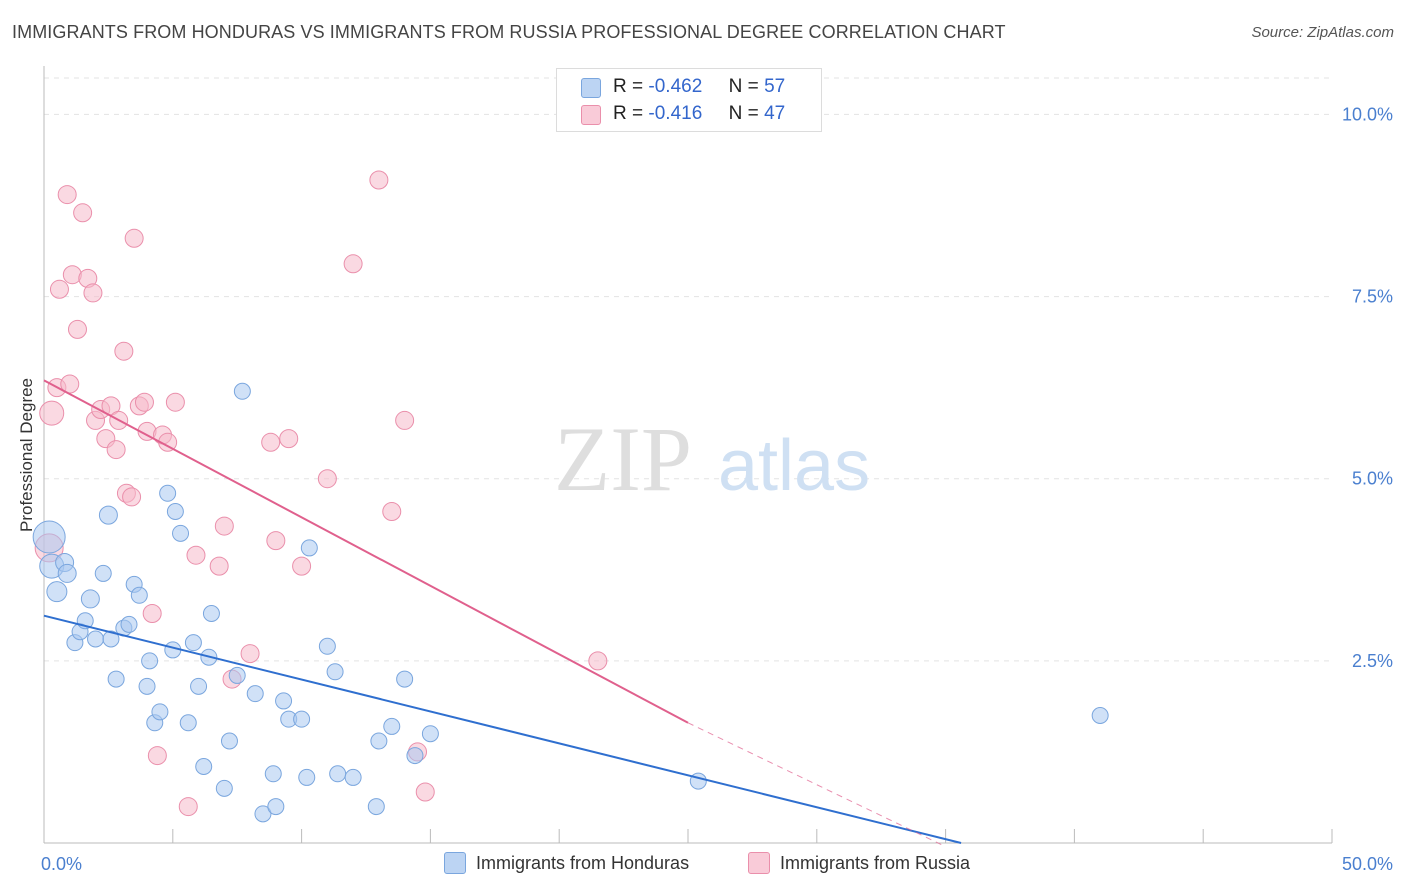  What do you see at coordinates (455, 863) in the screenshot?
I see `series-swatch-honduras` at bounding box center [455, 863].